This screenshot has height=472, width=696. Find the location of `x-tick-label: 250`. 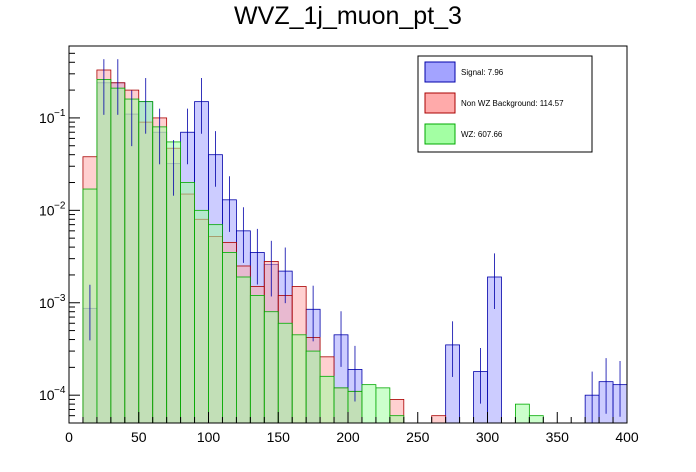

x-tick-label: 250 is located at coordinates (418, 437).